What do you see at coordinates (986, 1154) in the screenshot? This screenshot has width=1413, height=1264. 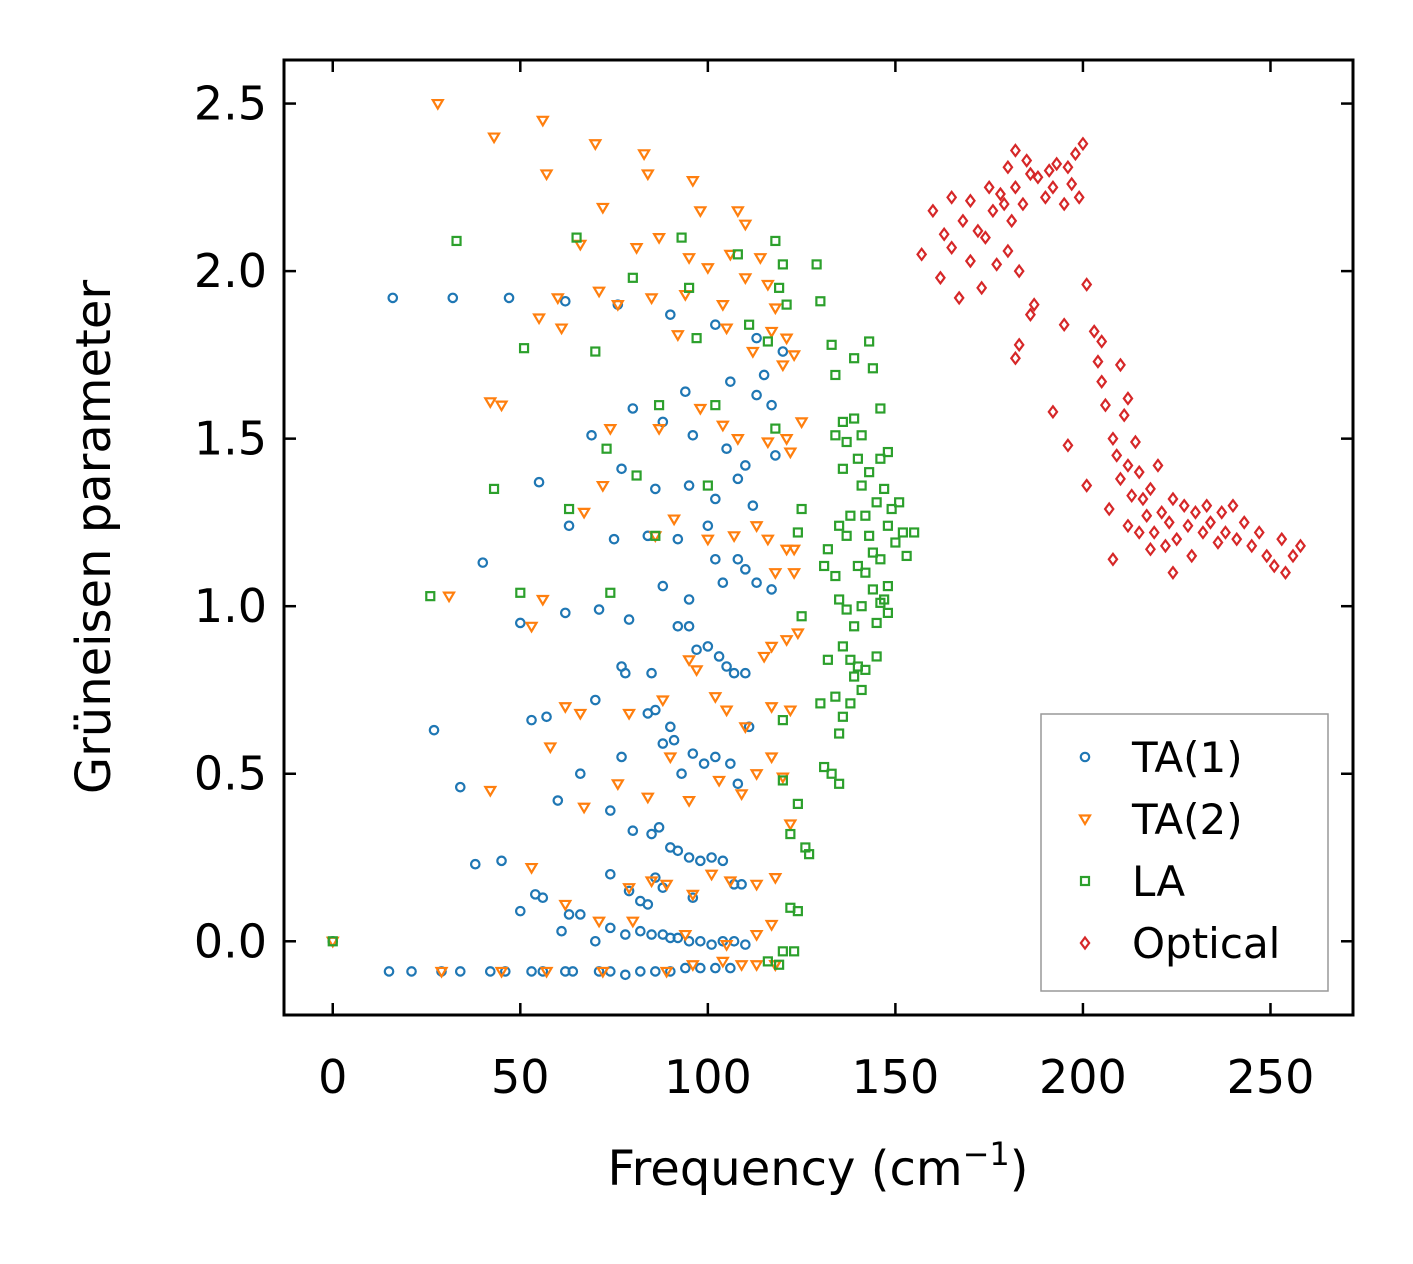 I see `x-axis-title-superscript: −1` at bounding box center [986, 1154].